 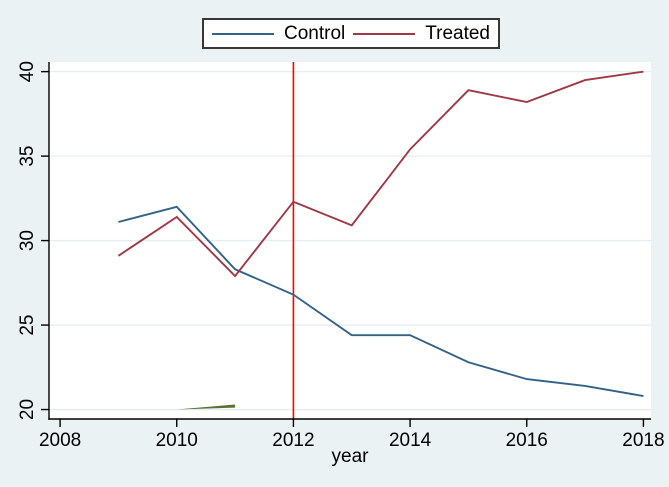 What do you see at coordinates (351, 33) in the screenshot?
I see `legend-box: Control Treated` at bounding box center [351, 33].